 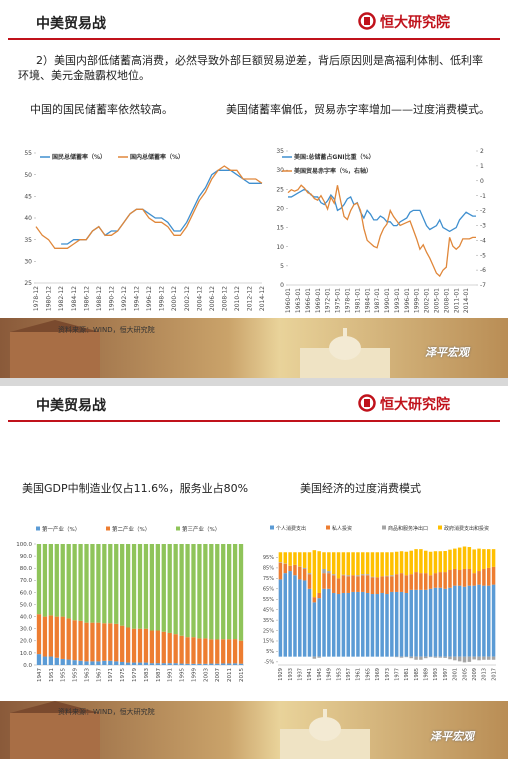 I want to click on x-tick-label: 1933, so click(x=291, y=674).